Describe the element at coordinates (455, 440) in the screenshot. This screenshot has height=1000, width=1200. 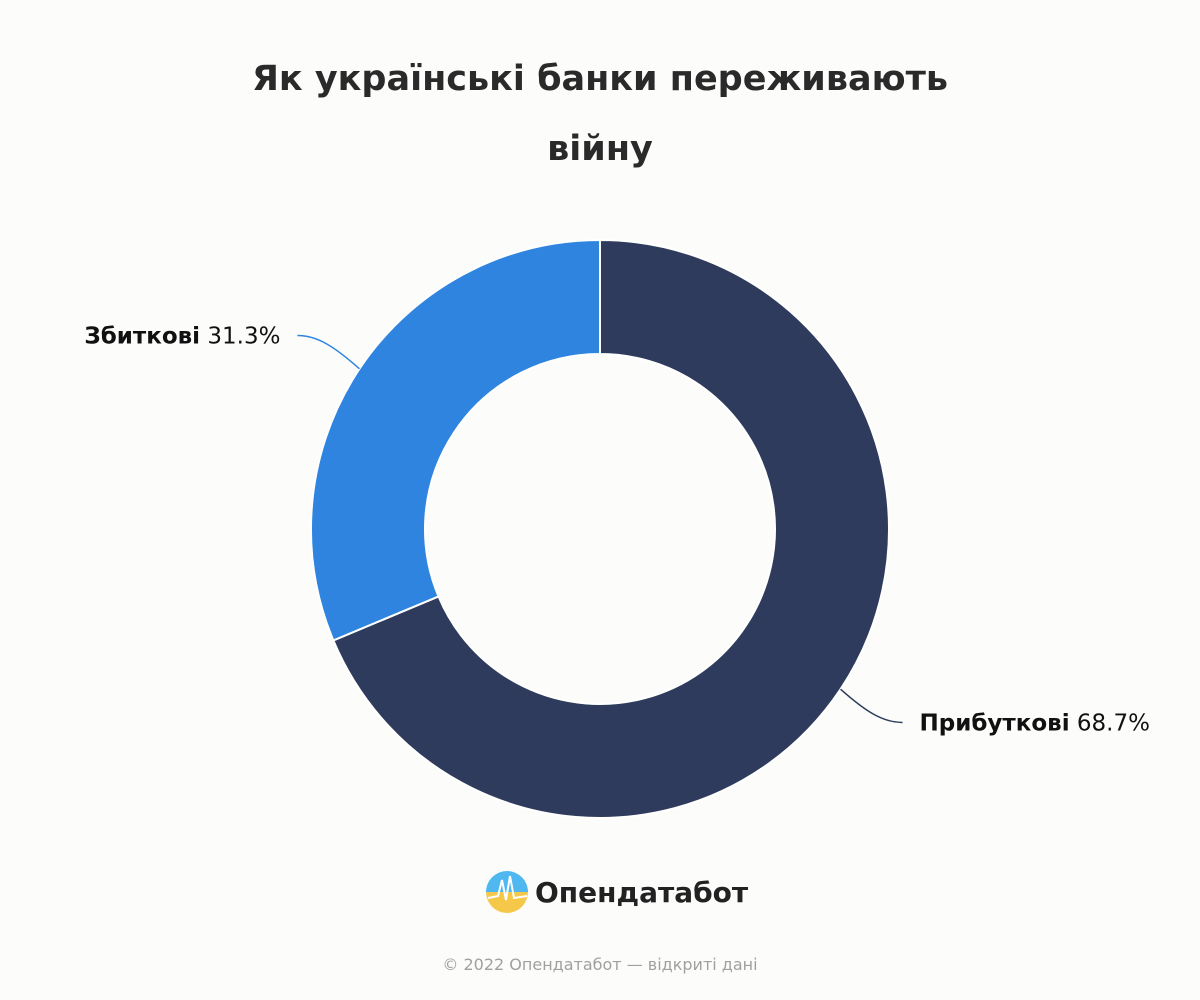
I see `donut-slice` at that location.